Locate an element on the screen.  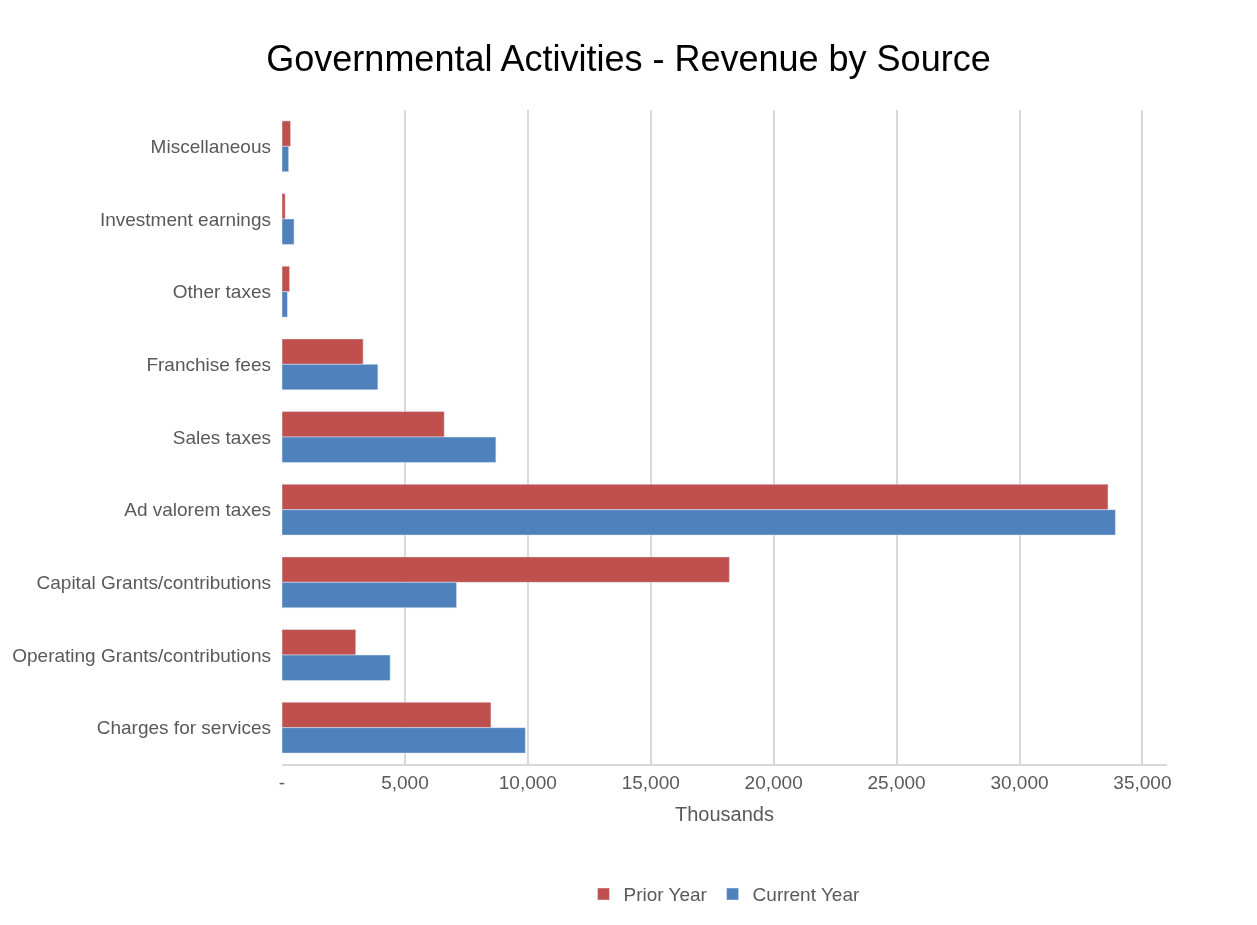
x-tick-label: 20,000 is located at coordinates (773, 782).